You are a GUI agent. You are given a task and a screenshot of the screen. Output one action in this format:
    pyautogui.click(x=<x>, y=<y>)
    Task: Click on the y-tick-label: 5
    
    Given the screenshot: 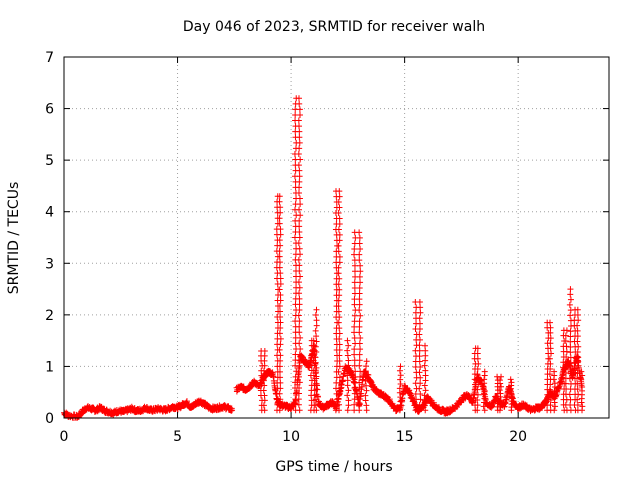 What is the action you would take?
    pyautogui.click(x=49, y=161)
    